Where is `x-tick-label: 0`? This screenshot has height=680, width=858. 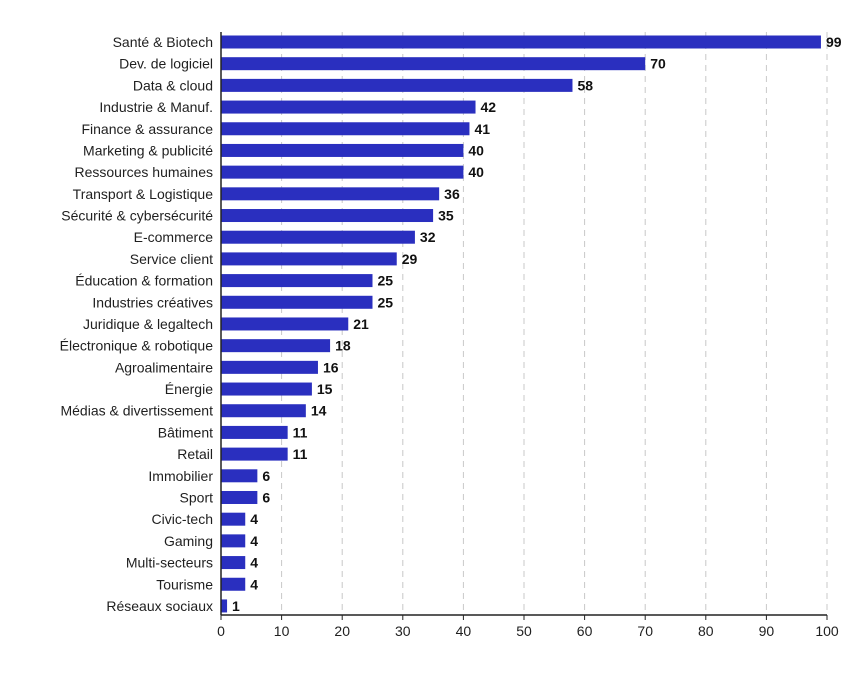
x-tick-label: 0 is located at coordinates (221, 631).